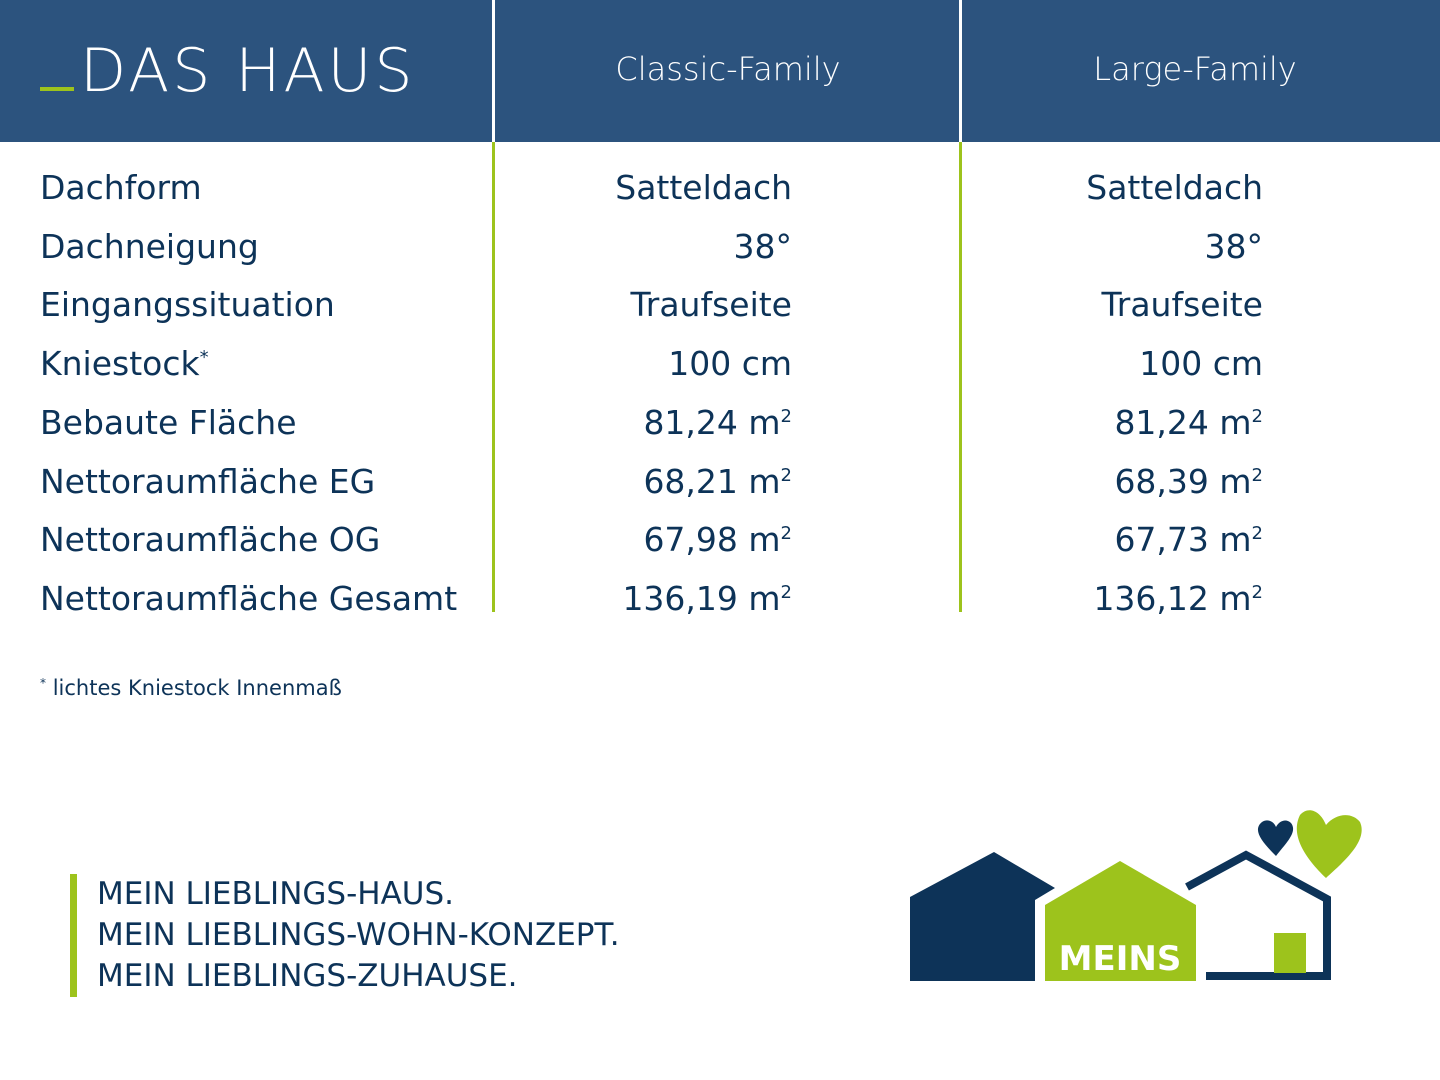 The height and width of the screenshot is (1080, 1440). Describe the element at coordinates (717, 422) in the screenshot. I see `classic-value: 81,24 m2` at that location.